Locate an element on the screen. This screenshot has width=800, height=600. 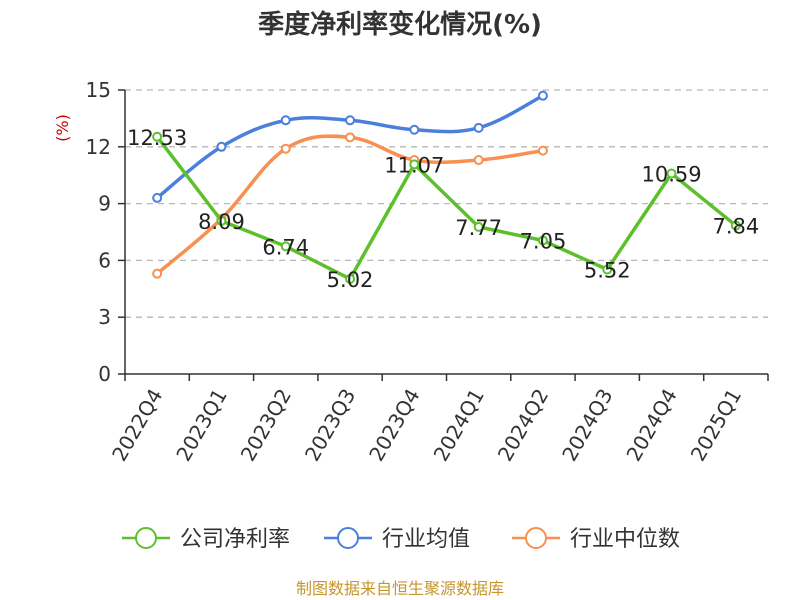
data-label: 6.74 is located at coordinates (285, 247).